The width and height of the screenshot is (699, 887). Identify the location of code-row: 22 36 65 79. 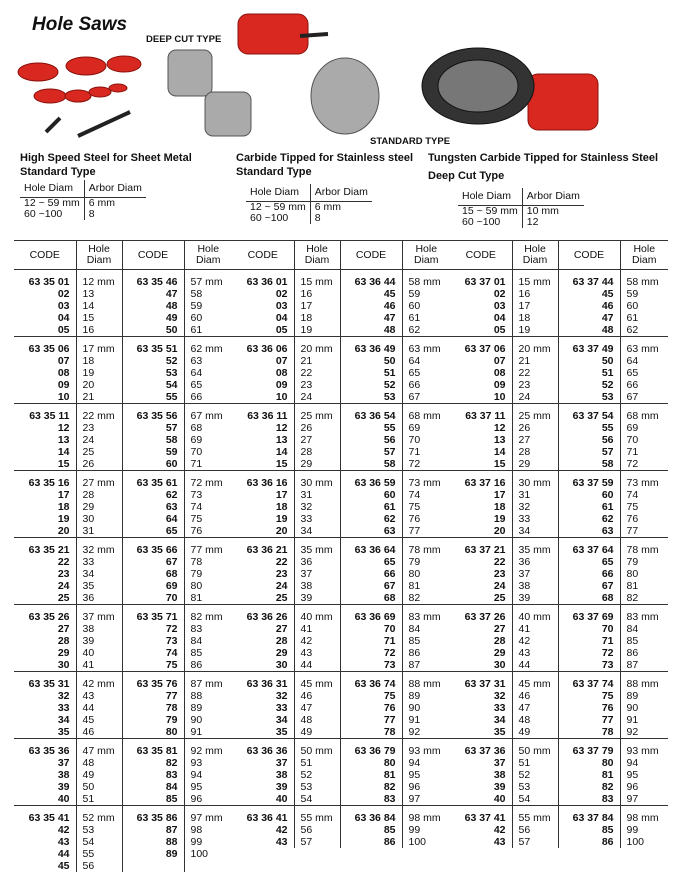
(341, 562).